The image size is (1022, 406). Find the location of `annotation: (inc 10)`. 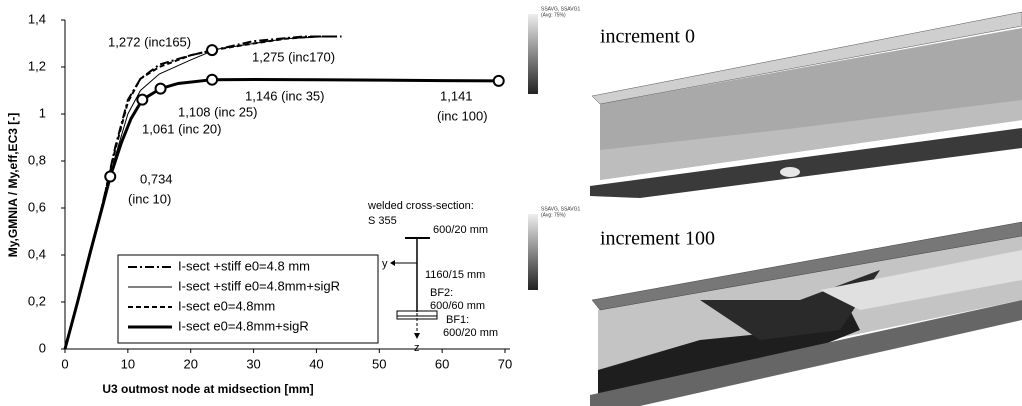

annotation: (inc 10) is located at coordinates (149, 198).